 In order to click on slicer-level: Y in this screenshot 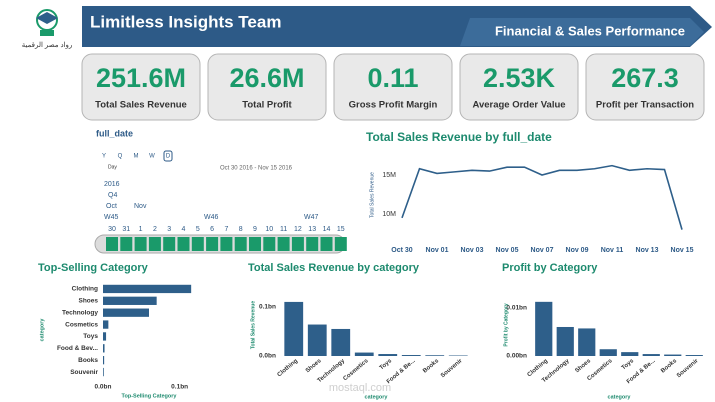, I will do `click(104, 157)`.